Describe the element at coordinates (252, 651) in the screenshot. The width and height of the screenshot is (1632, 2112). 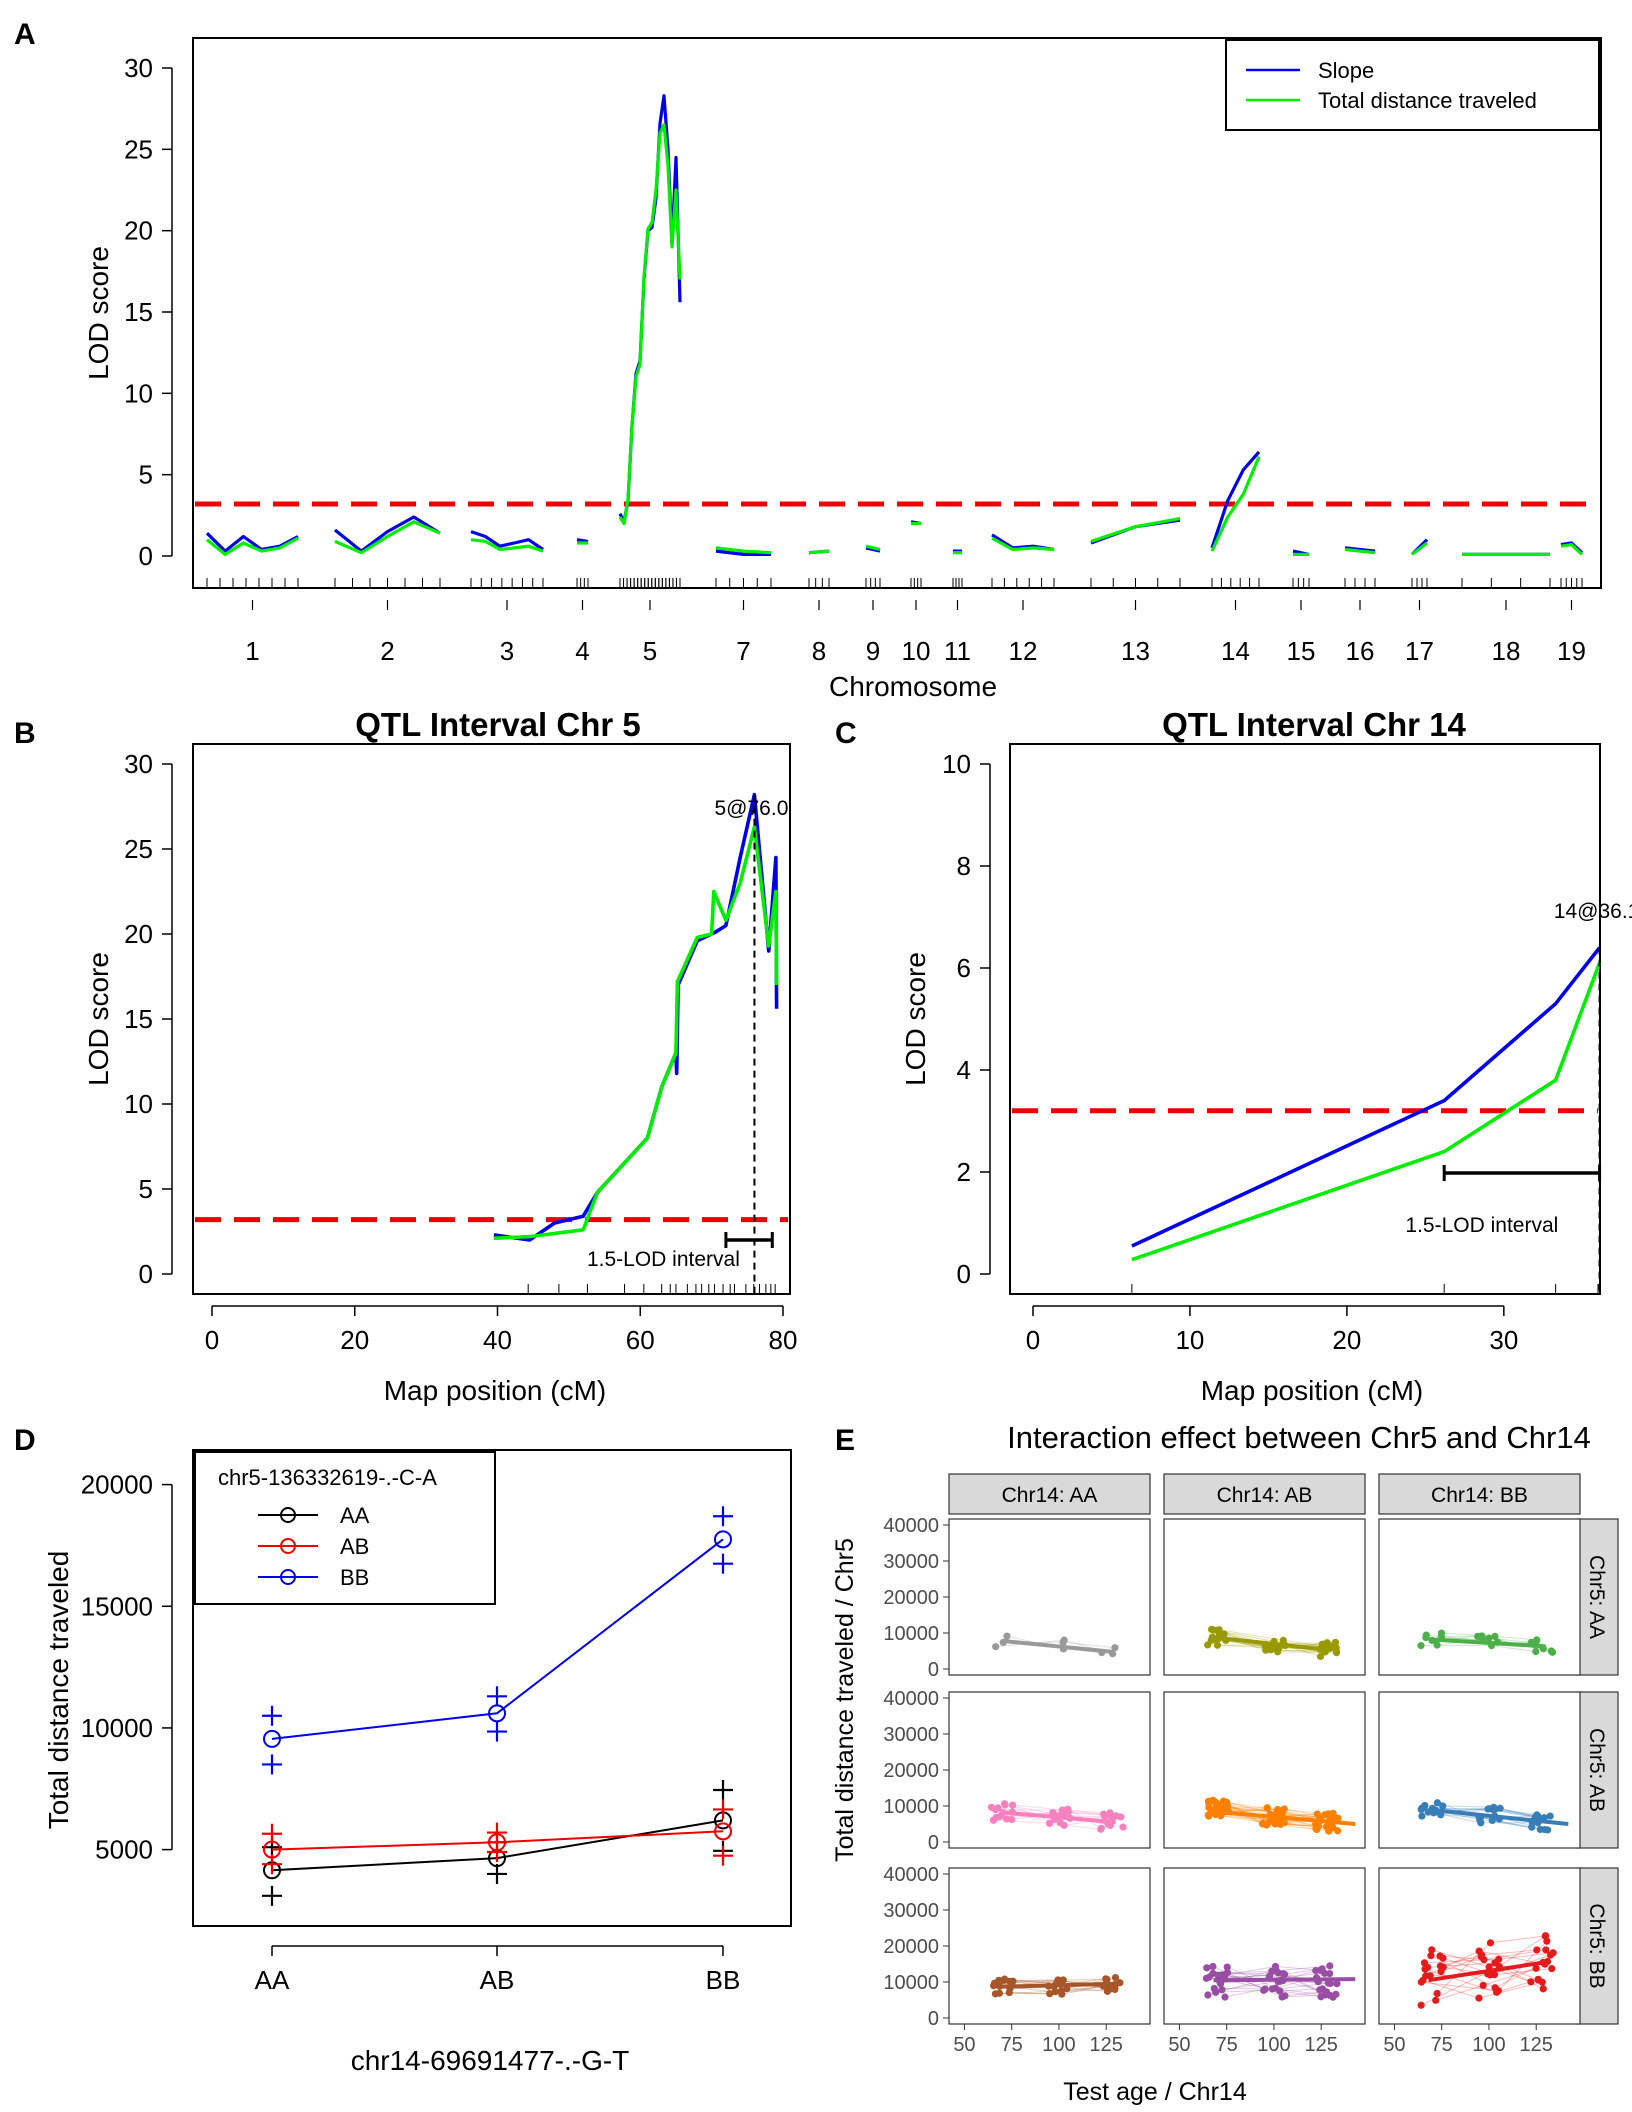
I see `chromosome-label: 1` at that location.